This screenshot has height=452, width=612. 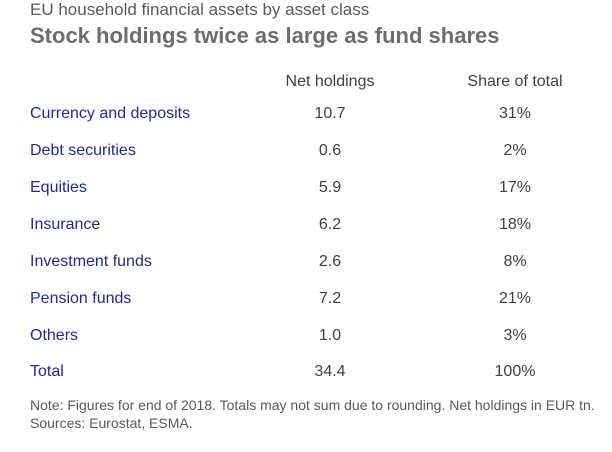 I want to click on row-label: Equities, so click(x=58, y=187).